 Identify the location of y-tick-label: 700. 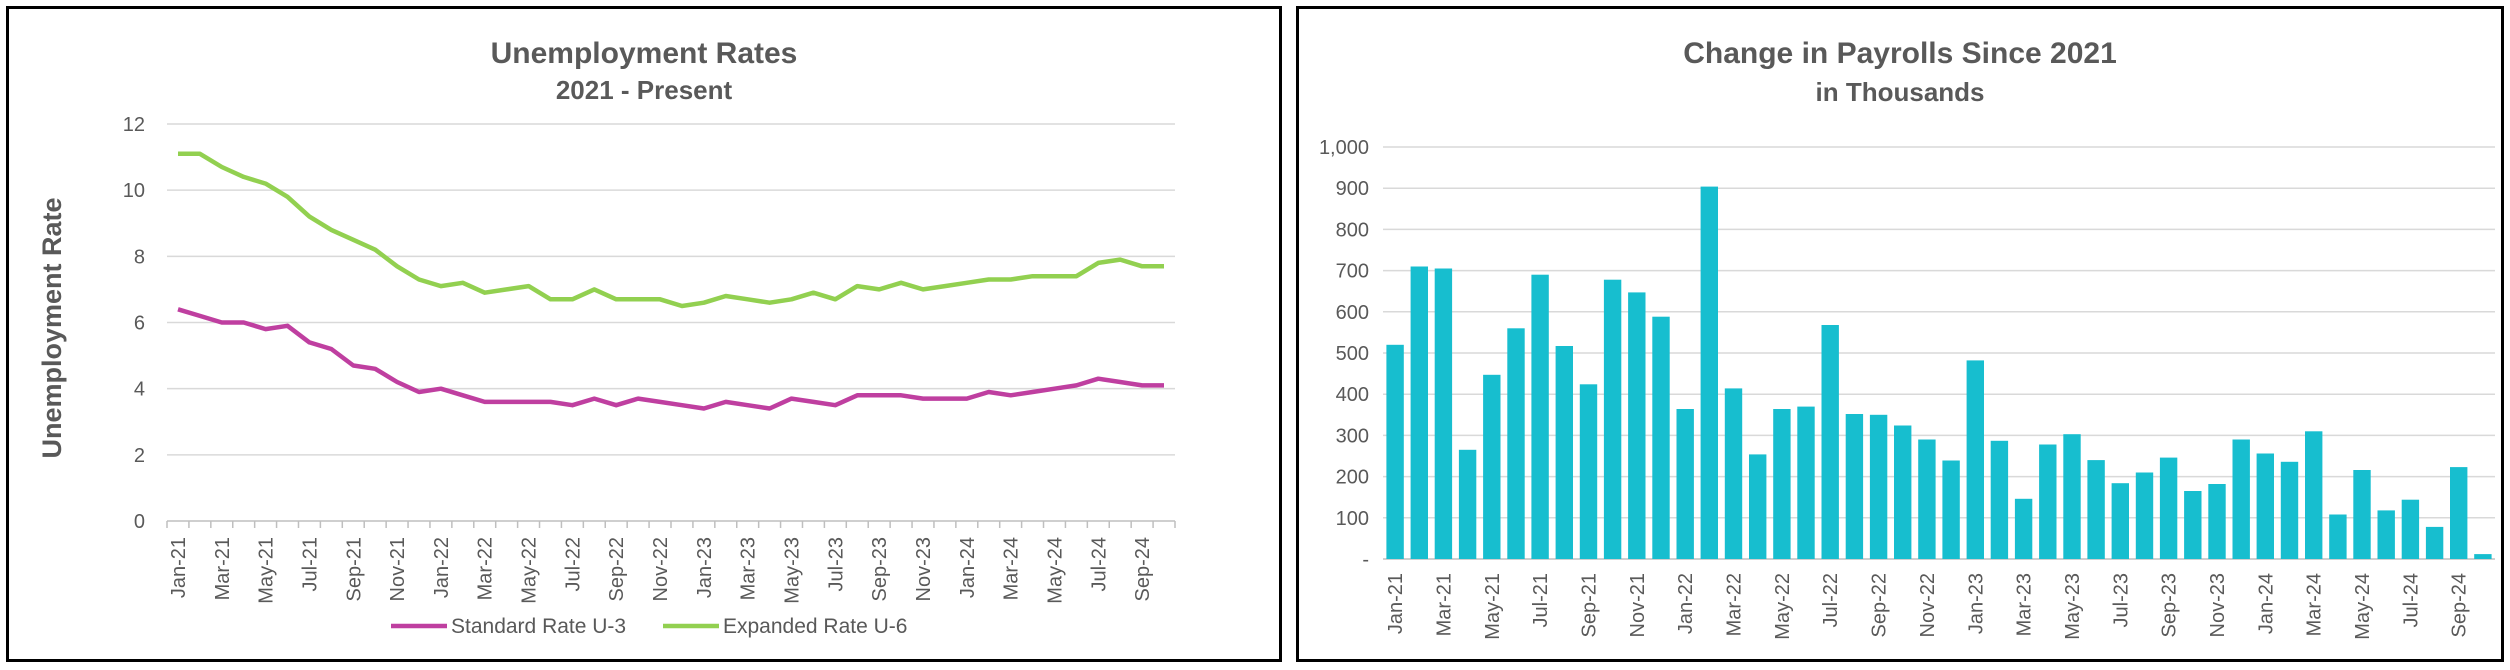
(1352, 272).